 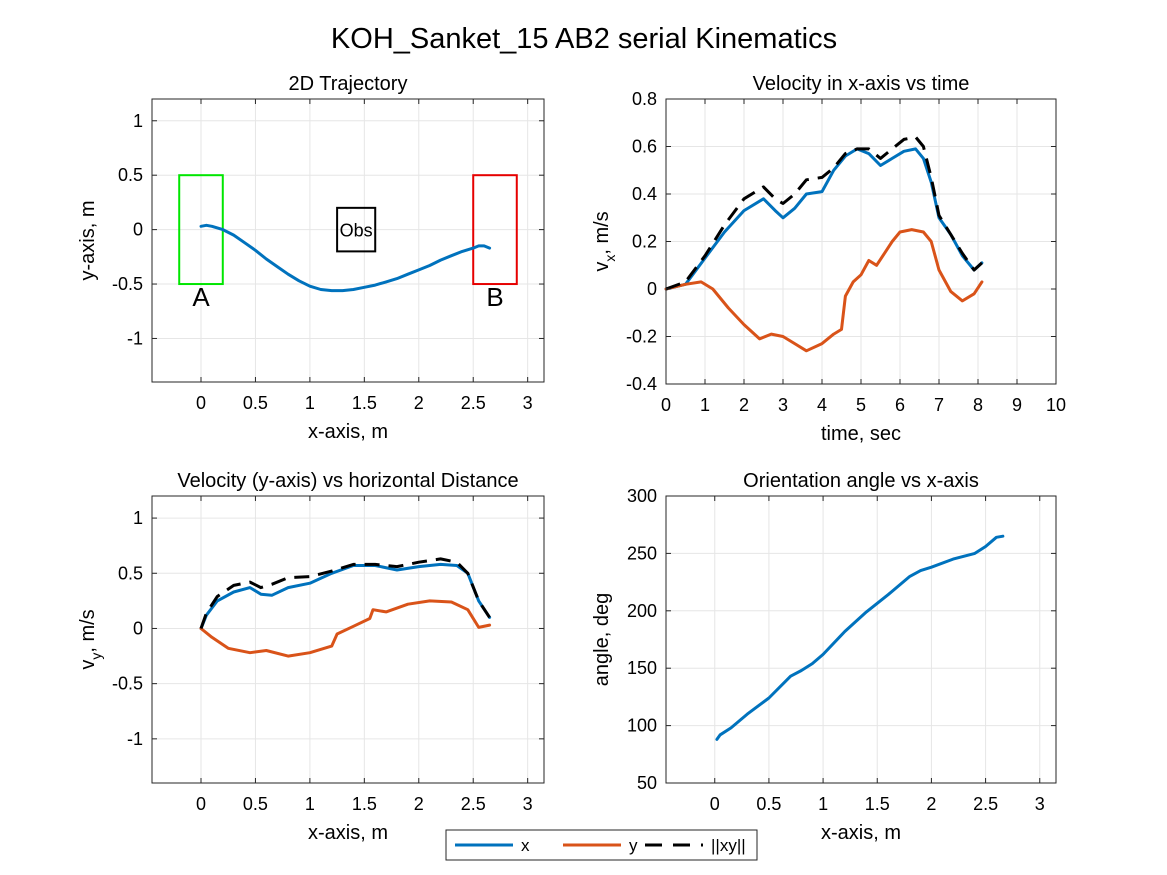 I want to click on y-tick-label: 0.6, so click(x=644, y=147).